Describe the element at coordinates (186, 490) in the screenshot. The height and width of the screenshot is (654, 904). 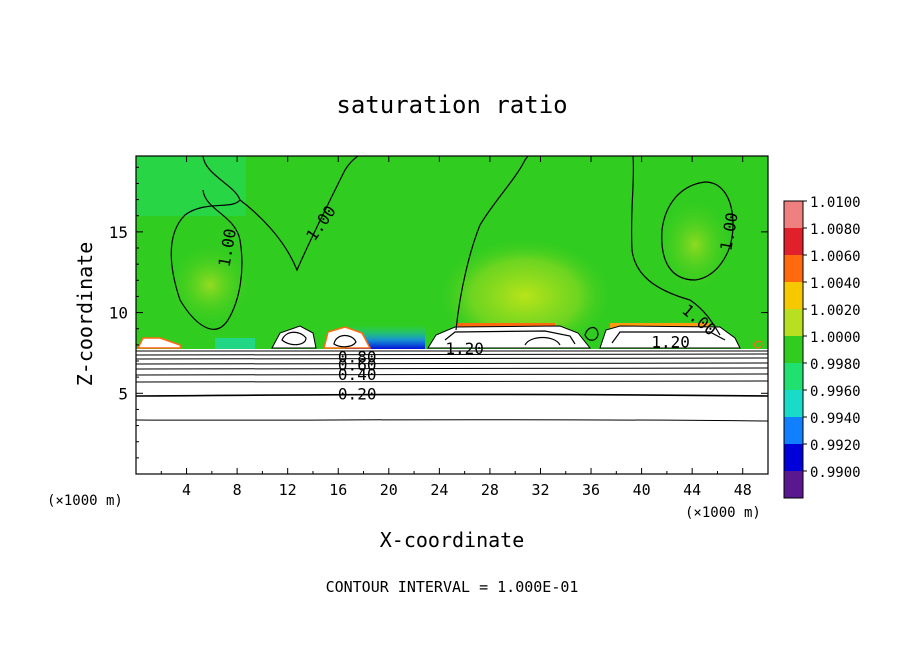
I see `x-tick-label: 4` at that location.